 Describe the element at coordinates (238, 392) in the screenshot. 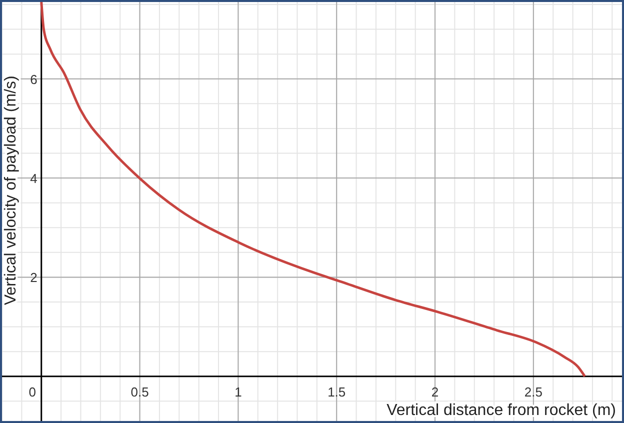

I see `x-tick-label: 1` at that location.